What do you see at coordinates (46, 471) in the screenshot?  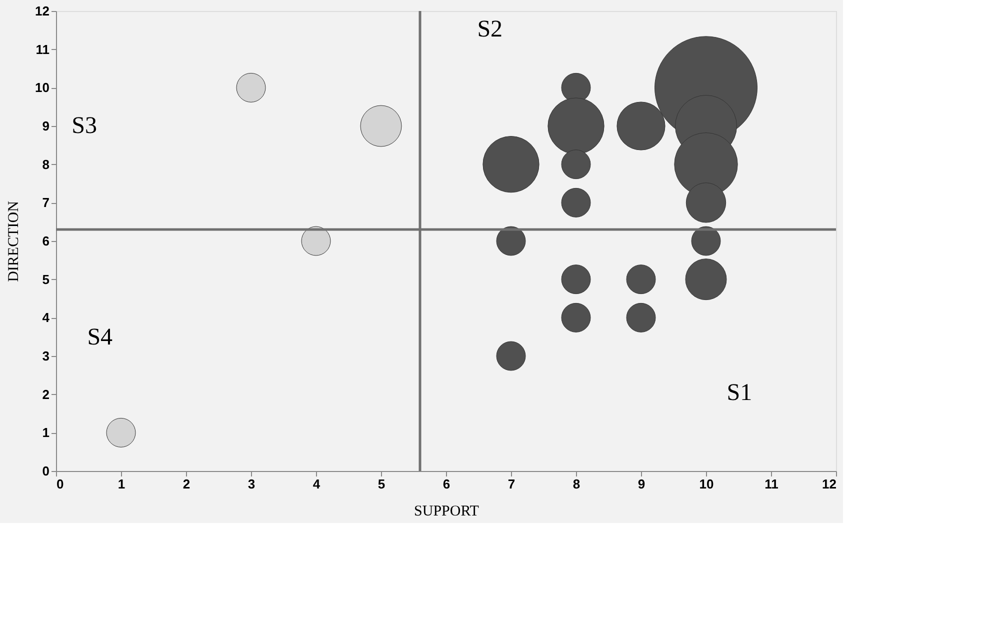 I see `y-tick-label: 0` at bounding box center [46, 471].